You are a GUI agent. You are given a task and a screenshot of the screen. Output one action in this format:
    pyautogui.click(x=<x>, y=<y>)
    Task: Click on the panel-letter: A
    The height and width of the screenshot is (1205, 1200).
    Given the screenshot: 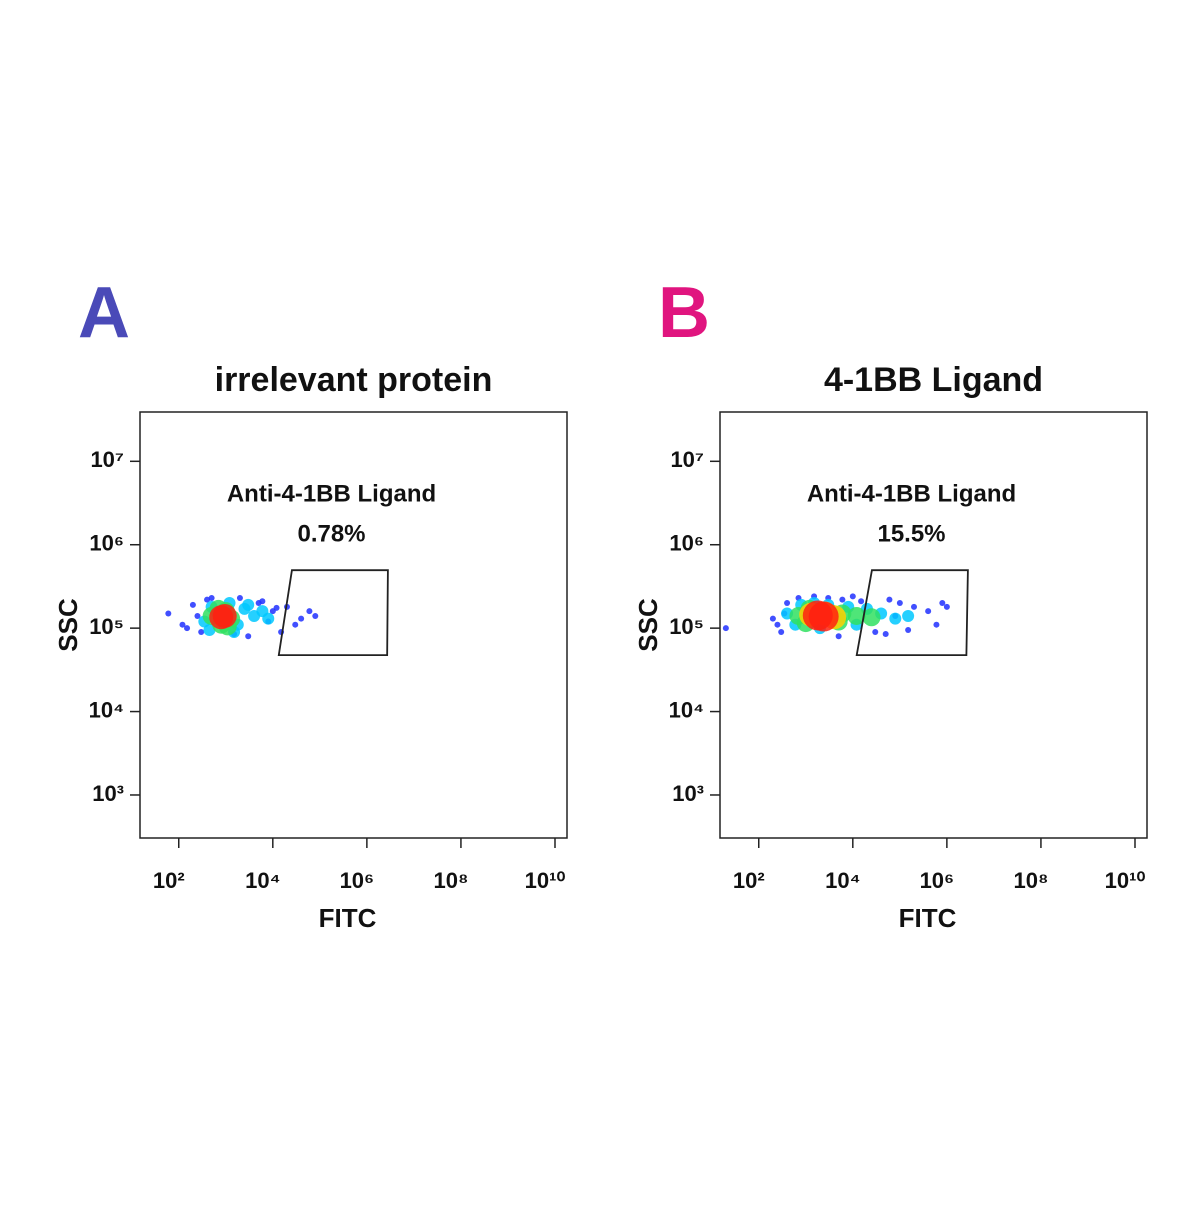 What is the action you would take?
    pyautogui.click(x=104, y=313)
    